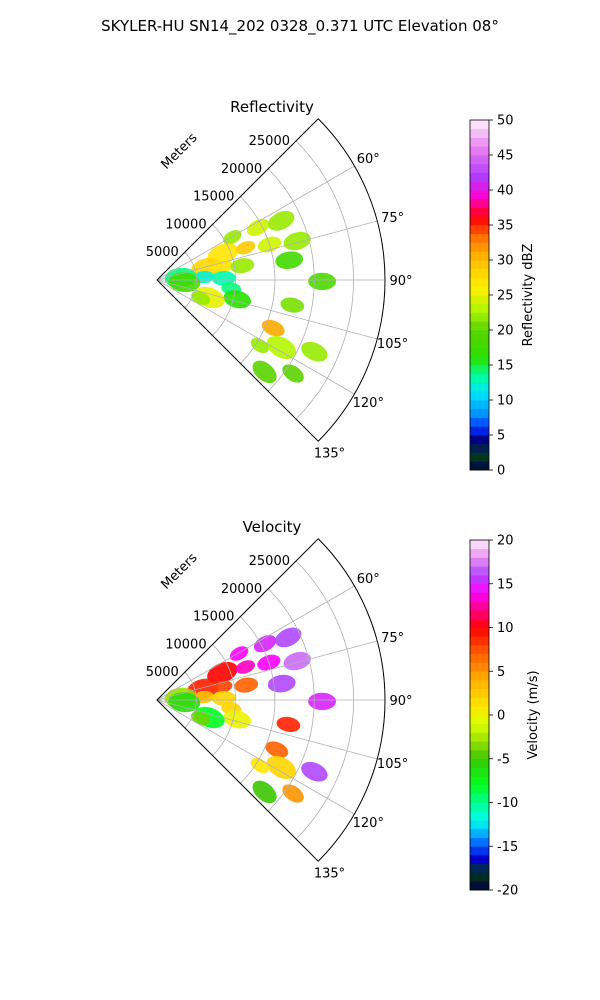 This screenshot has width=600, height=1000. Describe the element at coordinates (180, 571) in the screenshot. I see `velocity-radial-label: Meters` at that location.